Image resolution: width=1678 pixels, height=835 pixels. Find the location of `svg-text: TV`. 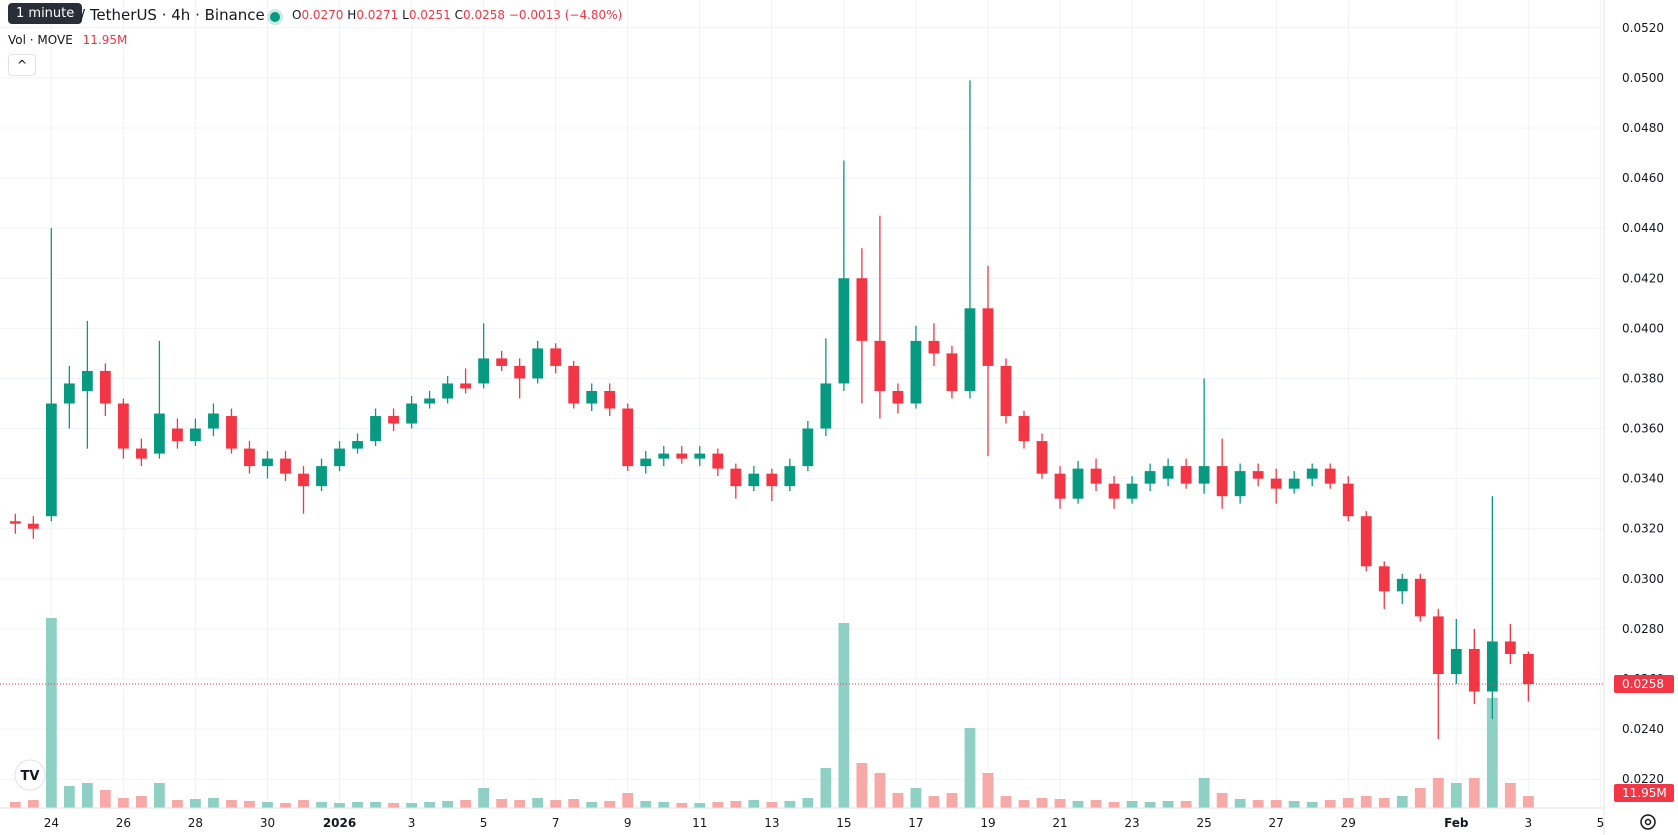

svg-text: TV is located at coordinates (30, 776).